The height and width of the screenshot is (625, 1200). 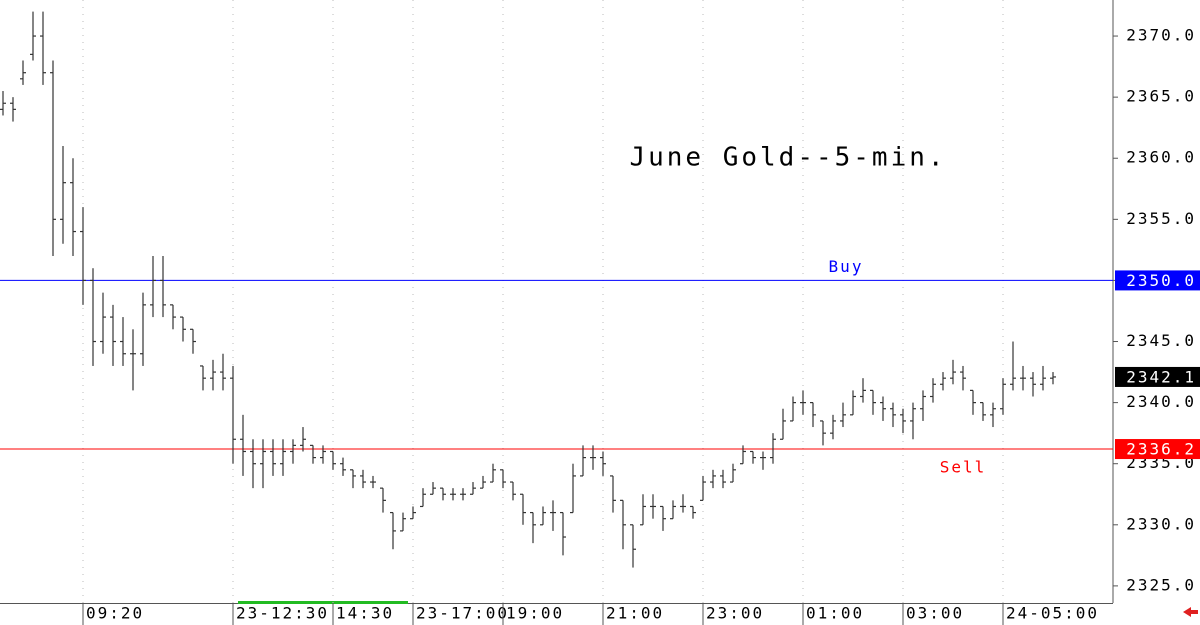 What do you see at coordinates (1161, 218) in the screenshot?
I see `y-tick-label: 2355.0` at bounding box center [1161, 218].